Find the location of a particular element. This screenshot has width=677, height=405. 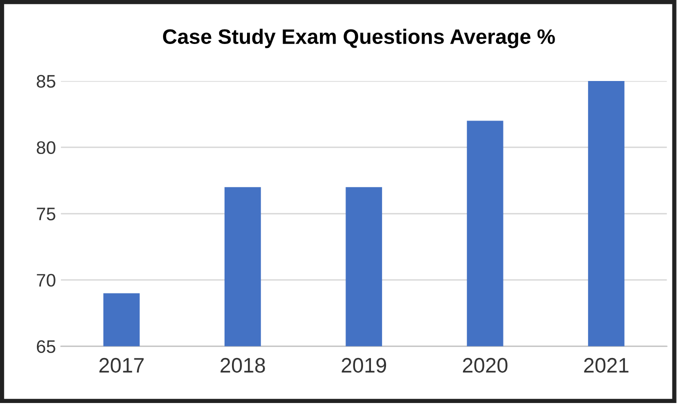

x-tick-label: 2018 is located at coordinates (242, 365).